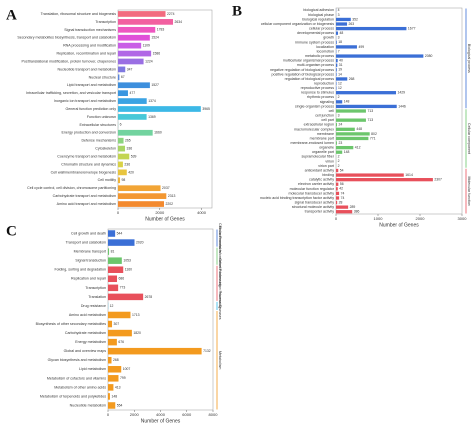  Describe the element at coordinates (357, 212) in the screenshot. I see `value-label: 386` at that location.